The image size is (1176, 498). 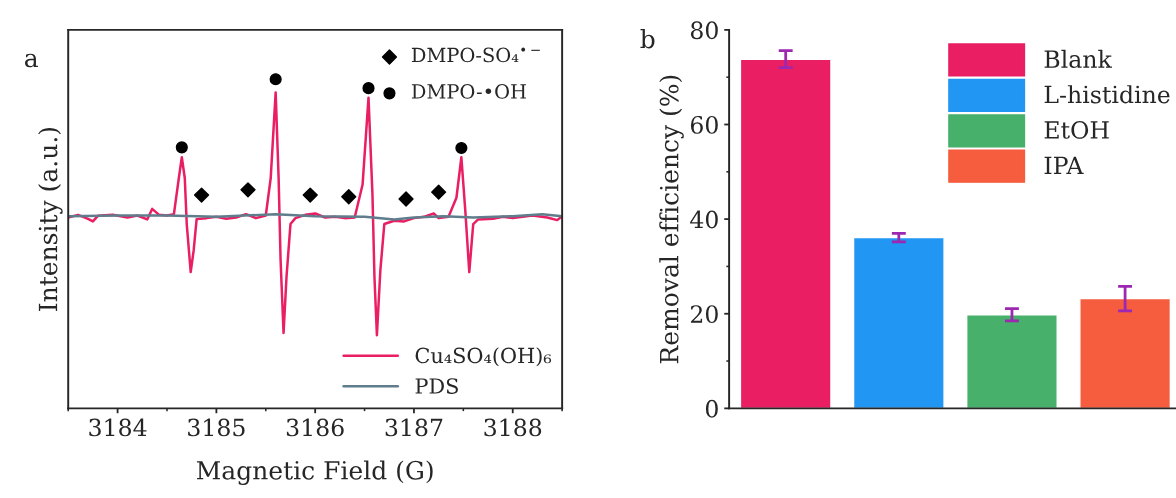 What do you see at coordinates (118, 427) in the screenshot?
I see `x-tick-label: 3184` at bounding box center [118, 427].